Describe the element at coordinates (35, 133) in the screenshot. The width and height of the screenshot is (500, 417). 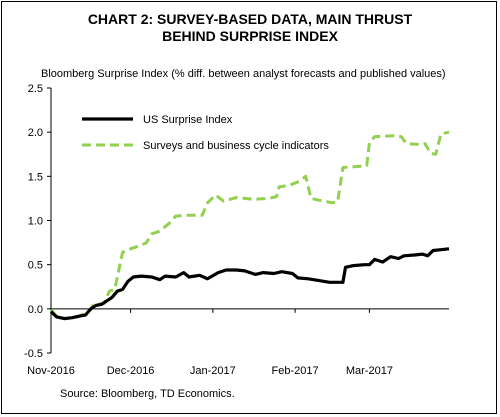
I see `y-tick-label: 2.0` at that location.